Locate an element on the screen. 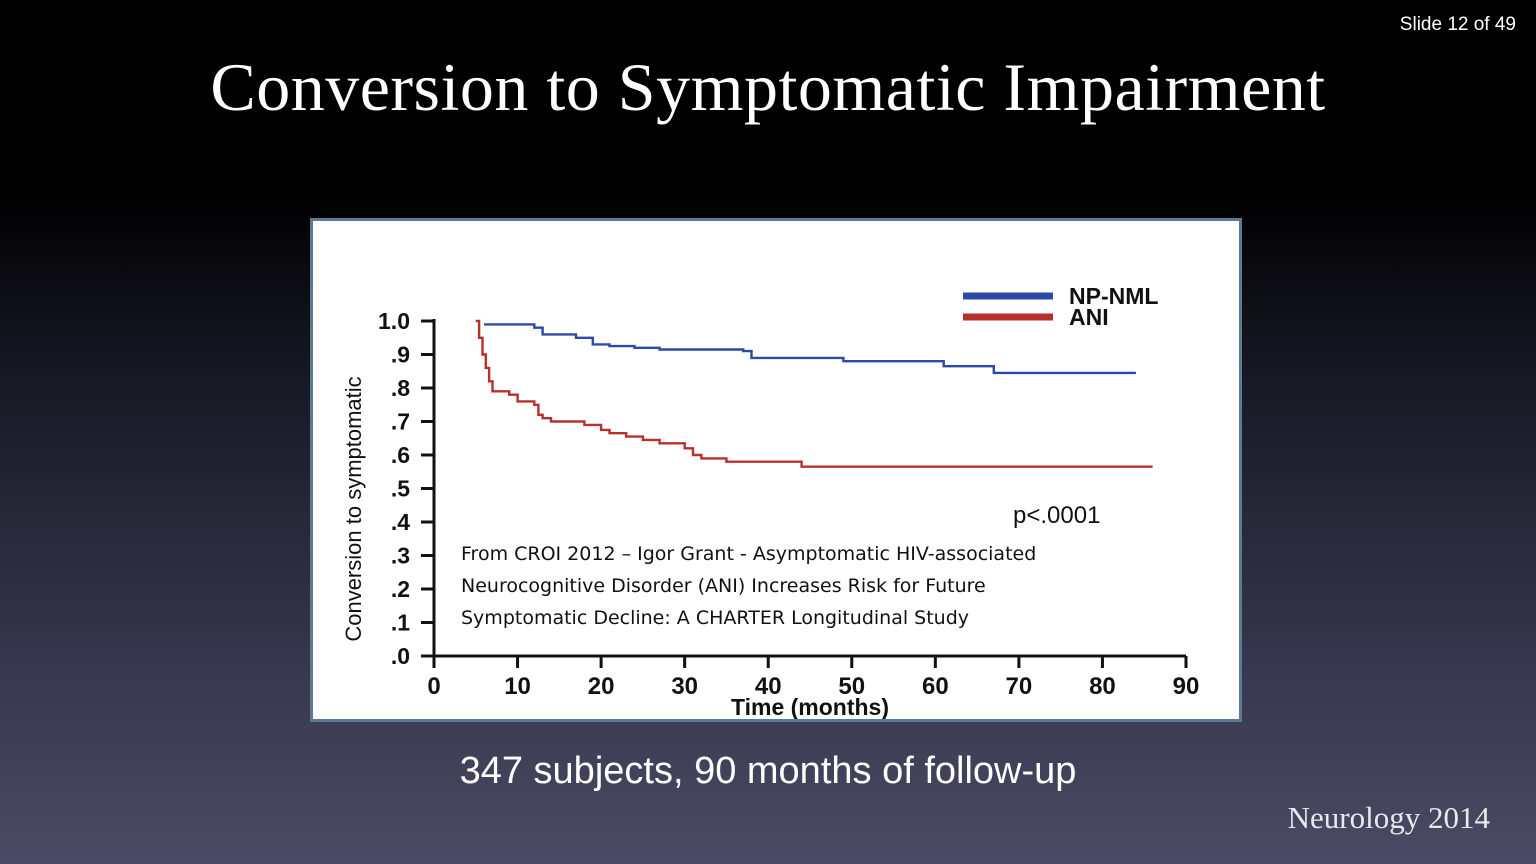  y-tick-label: 1.0 is located at coordinates (394, 321).